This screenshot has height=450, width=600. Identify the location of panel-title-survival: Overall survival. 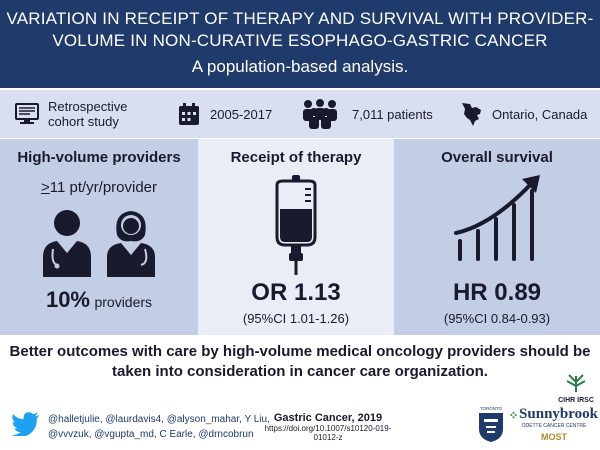
(497, 157).